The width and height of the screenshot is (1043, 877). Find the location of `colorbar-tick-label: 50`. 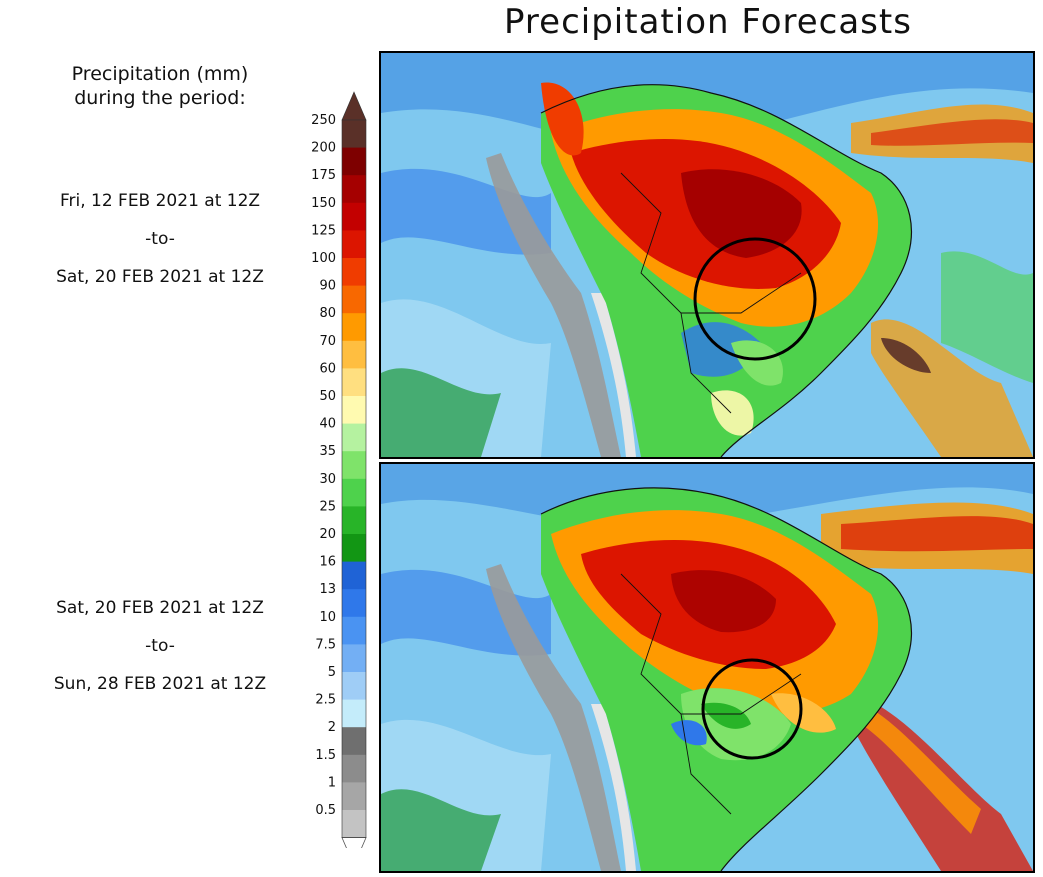

colorbar-tick-label: 50 is located at coordinates (327, 396).